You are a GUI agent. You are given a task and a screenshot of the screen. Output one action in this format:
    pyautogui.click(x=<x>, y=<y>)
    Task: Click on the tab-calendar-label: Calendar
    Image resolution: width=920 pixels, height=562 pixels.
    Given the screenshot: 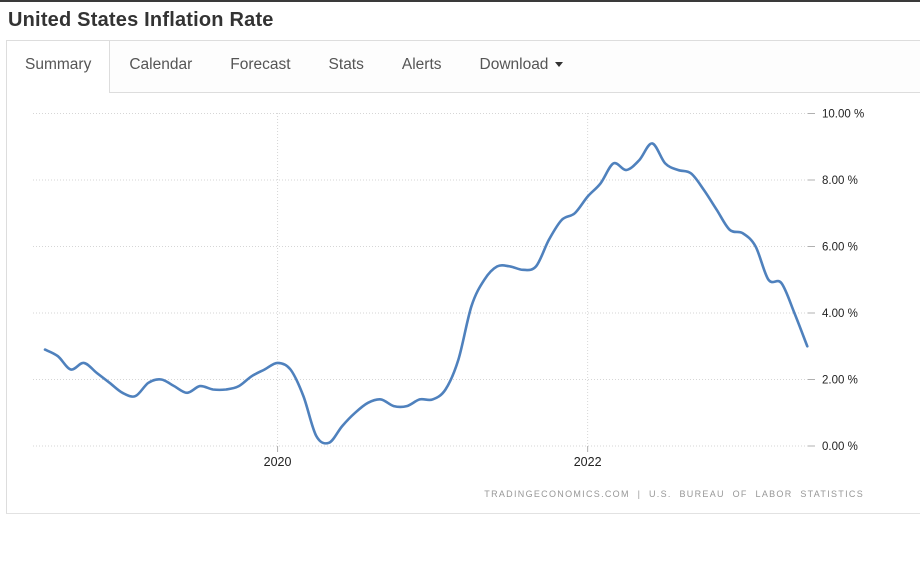 What is the action you would take?
    pyautogui.click(x=161, y=64)
    